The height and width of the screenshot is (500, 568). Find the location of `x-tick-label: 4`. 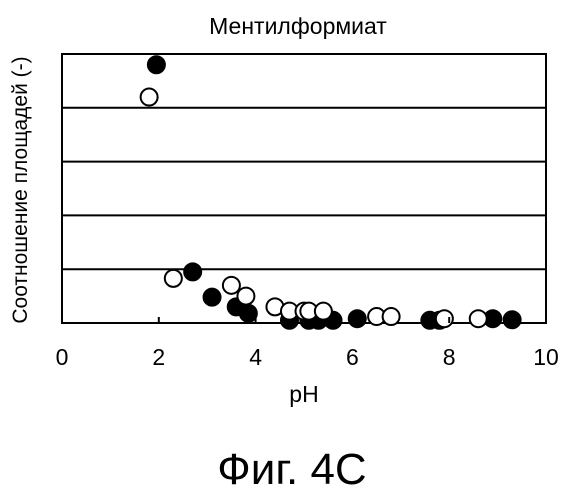

x-tick-label: 4 is located at coordinates (255, 357).